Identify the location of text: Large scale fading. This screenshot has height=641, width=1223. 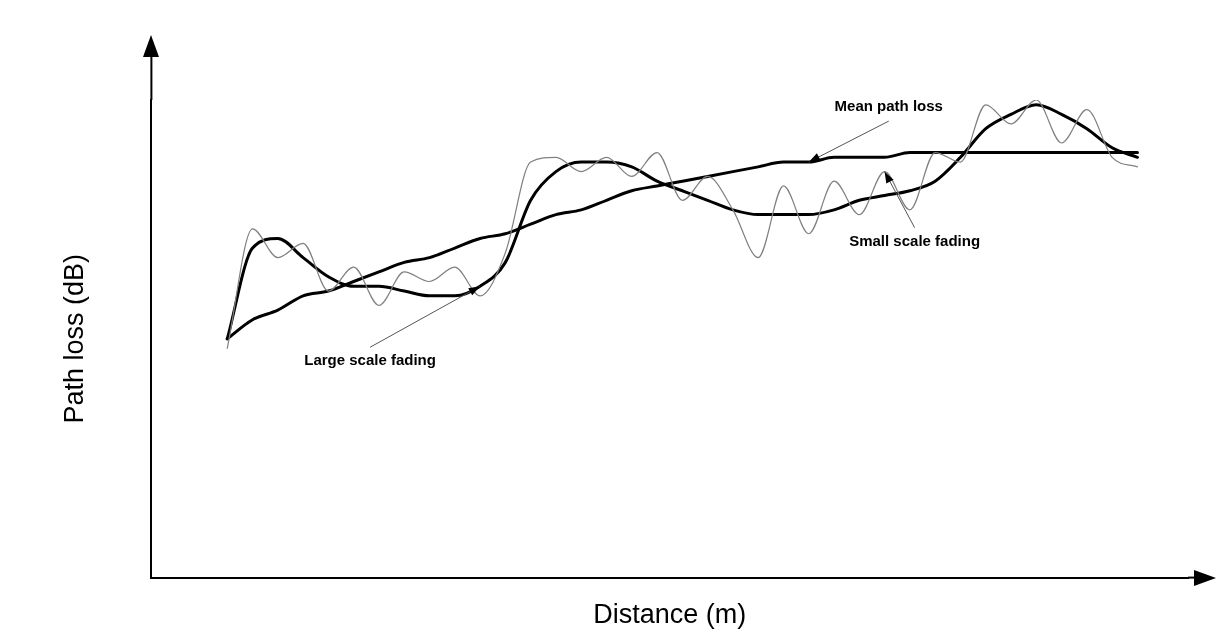
(370, 360).